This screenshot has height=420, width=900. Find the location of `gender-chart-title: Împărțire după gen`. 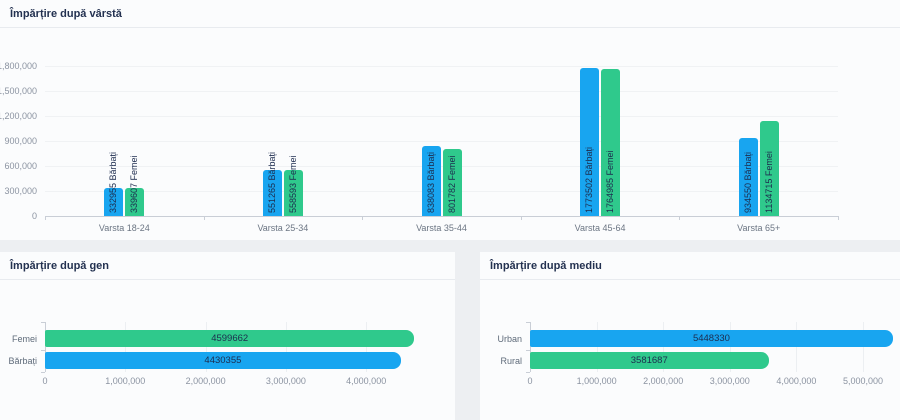

gender-chart-title: Împărțire după gen is located at coordinates (227, 266).